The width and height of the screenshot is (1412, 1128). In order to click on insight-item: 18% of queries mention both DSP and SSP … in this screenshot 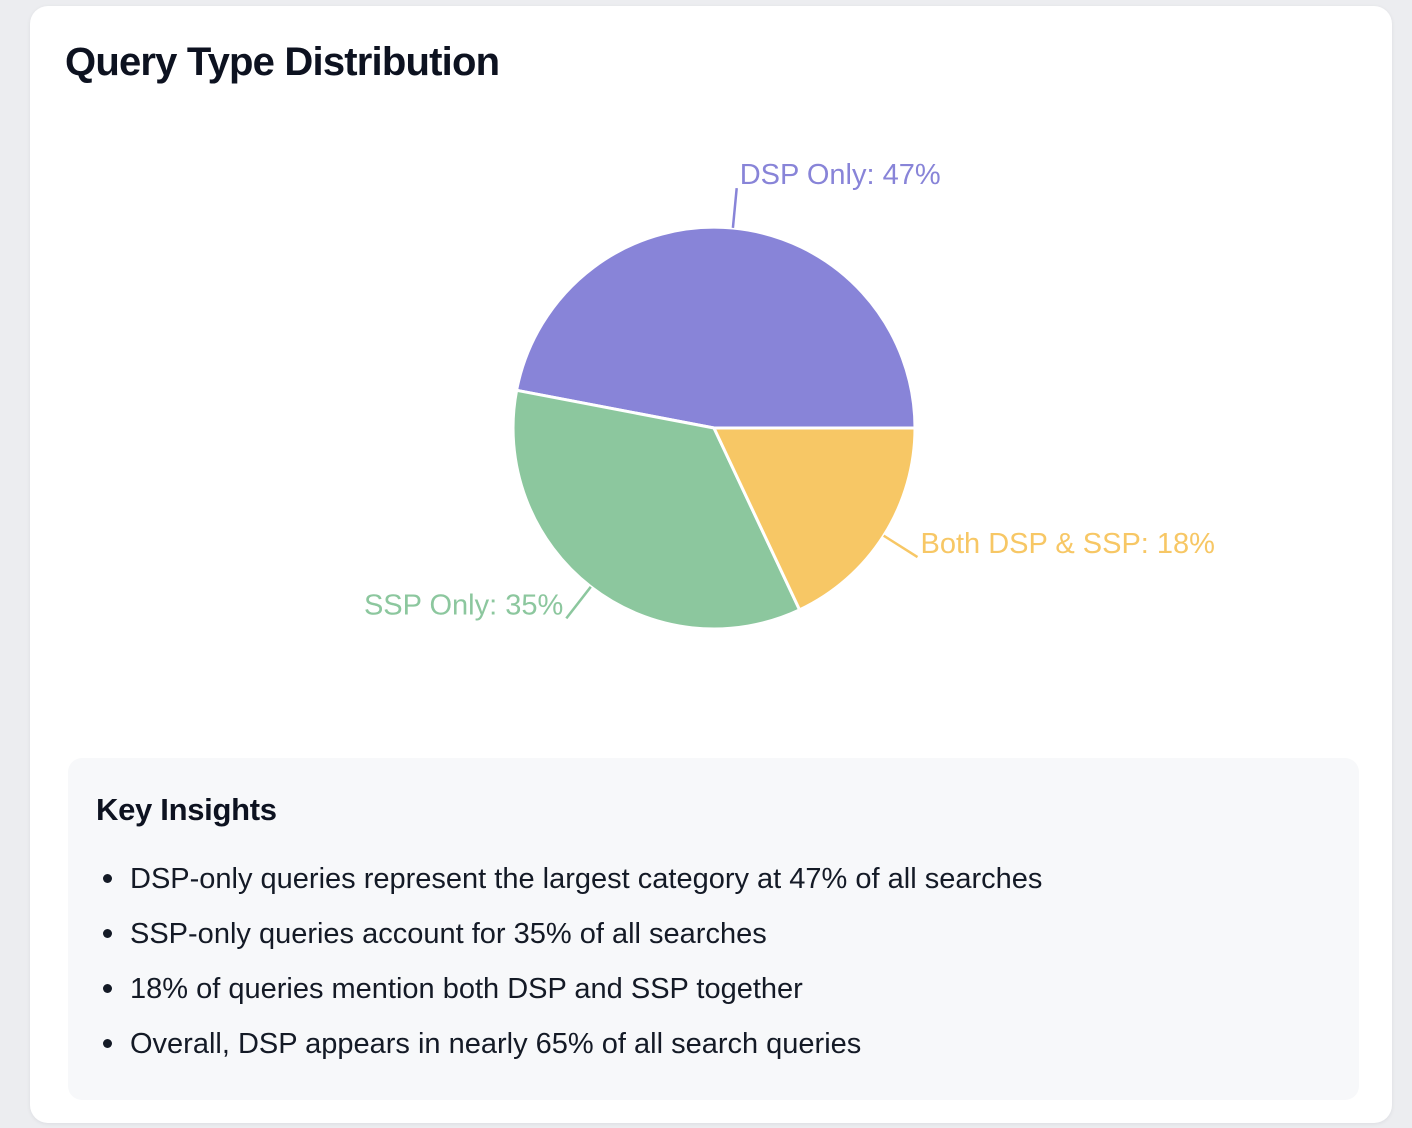, I will do `click(710, 989)`.